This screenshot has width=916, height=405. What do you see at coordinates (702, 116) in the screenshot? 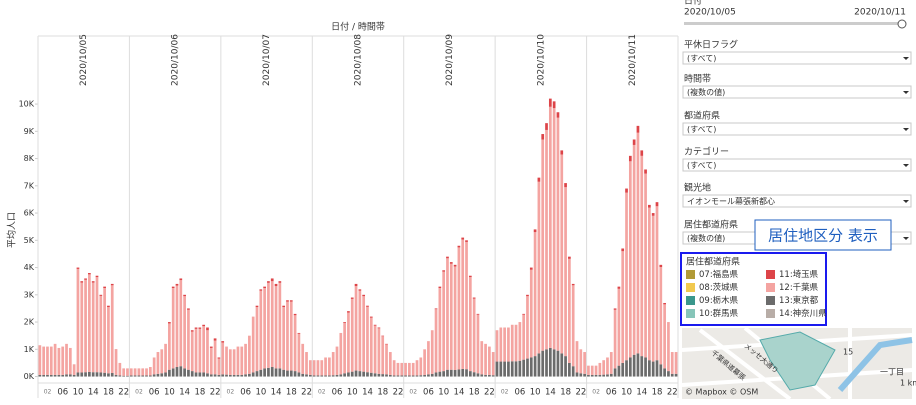
I see `filter-label: 都道府県` at bounding box center [702, 116].